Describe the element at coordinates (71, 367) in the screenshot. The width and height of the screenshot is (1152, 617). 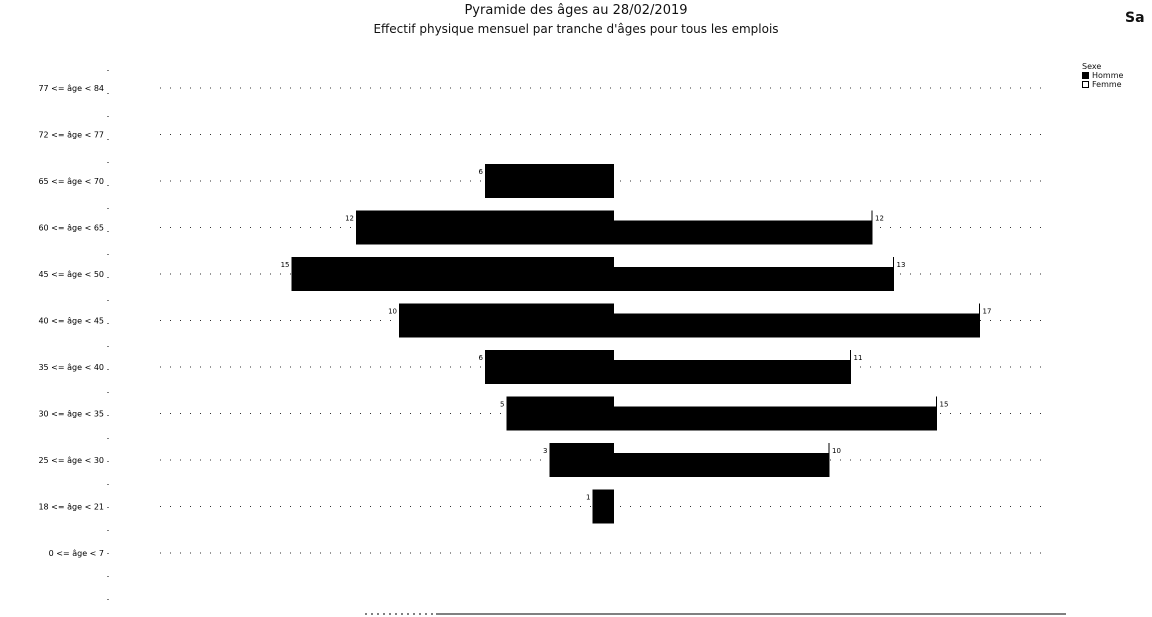
I see `category-label: 35 <= âge < 40` at that location.